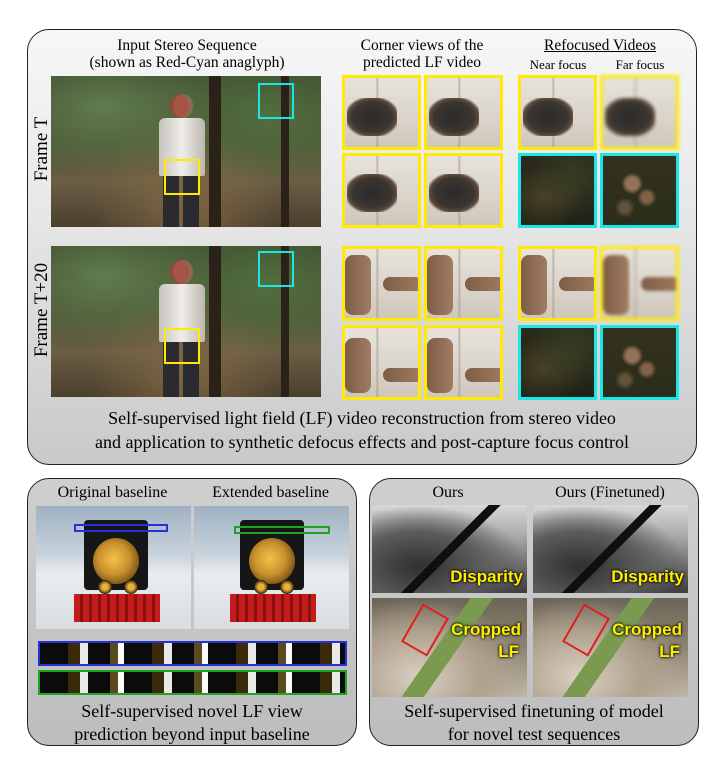 The image size is (726, 765). Describe the element at coordinates (186, 321) in the screenshot. I see `stereo-frame-t20-image` at that location.